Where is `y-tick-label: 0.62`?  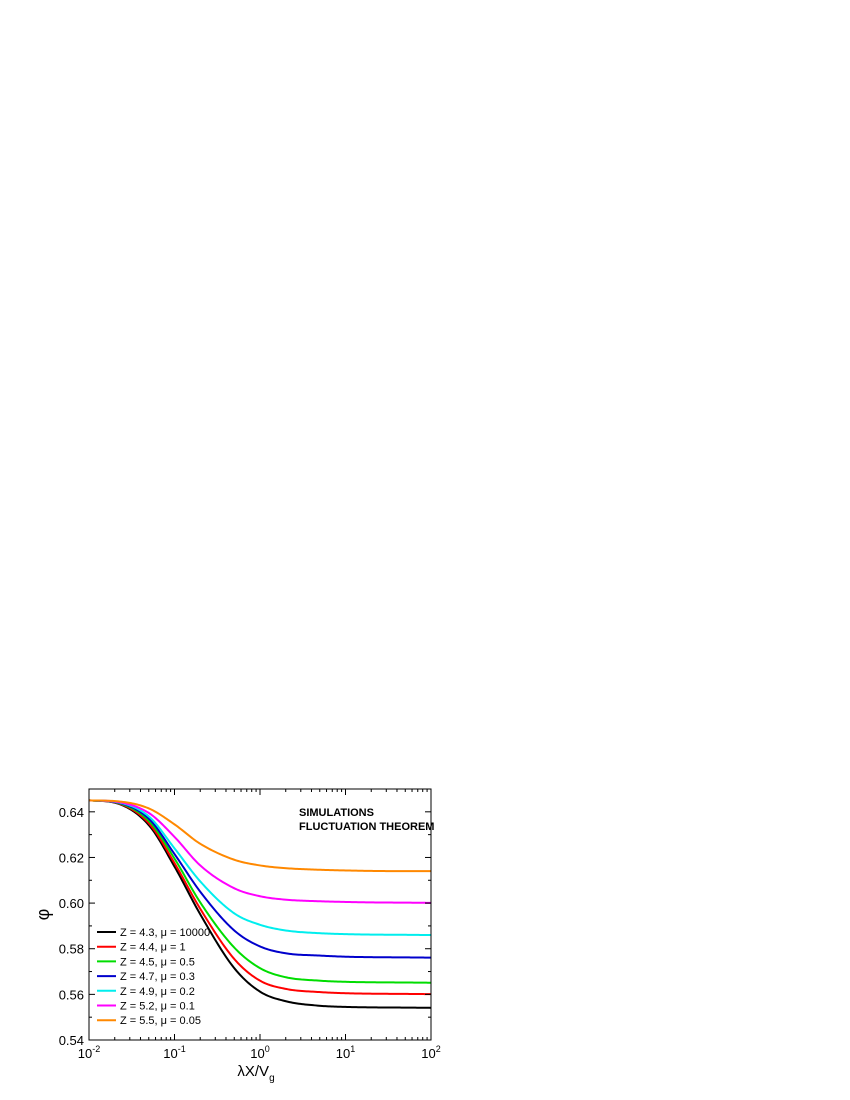 y-tick-label: 0.62 is located at coordinates (71, 857).